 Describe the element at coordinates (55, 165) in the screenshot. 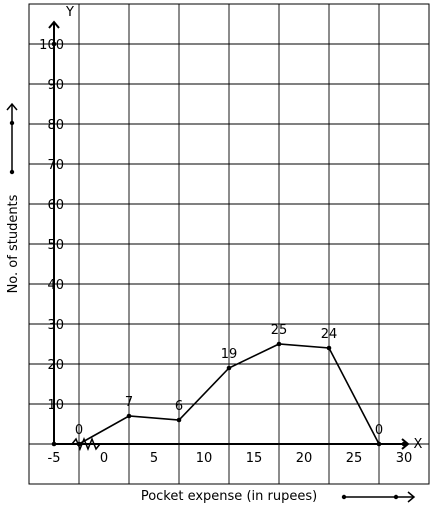

I see `y-tick-label: 70` at that location.